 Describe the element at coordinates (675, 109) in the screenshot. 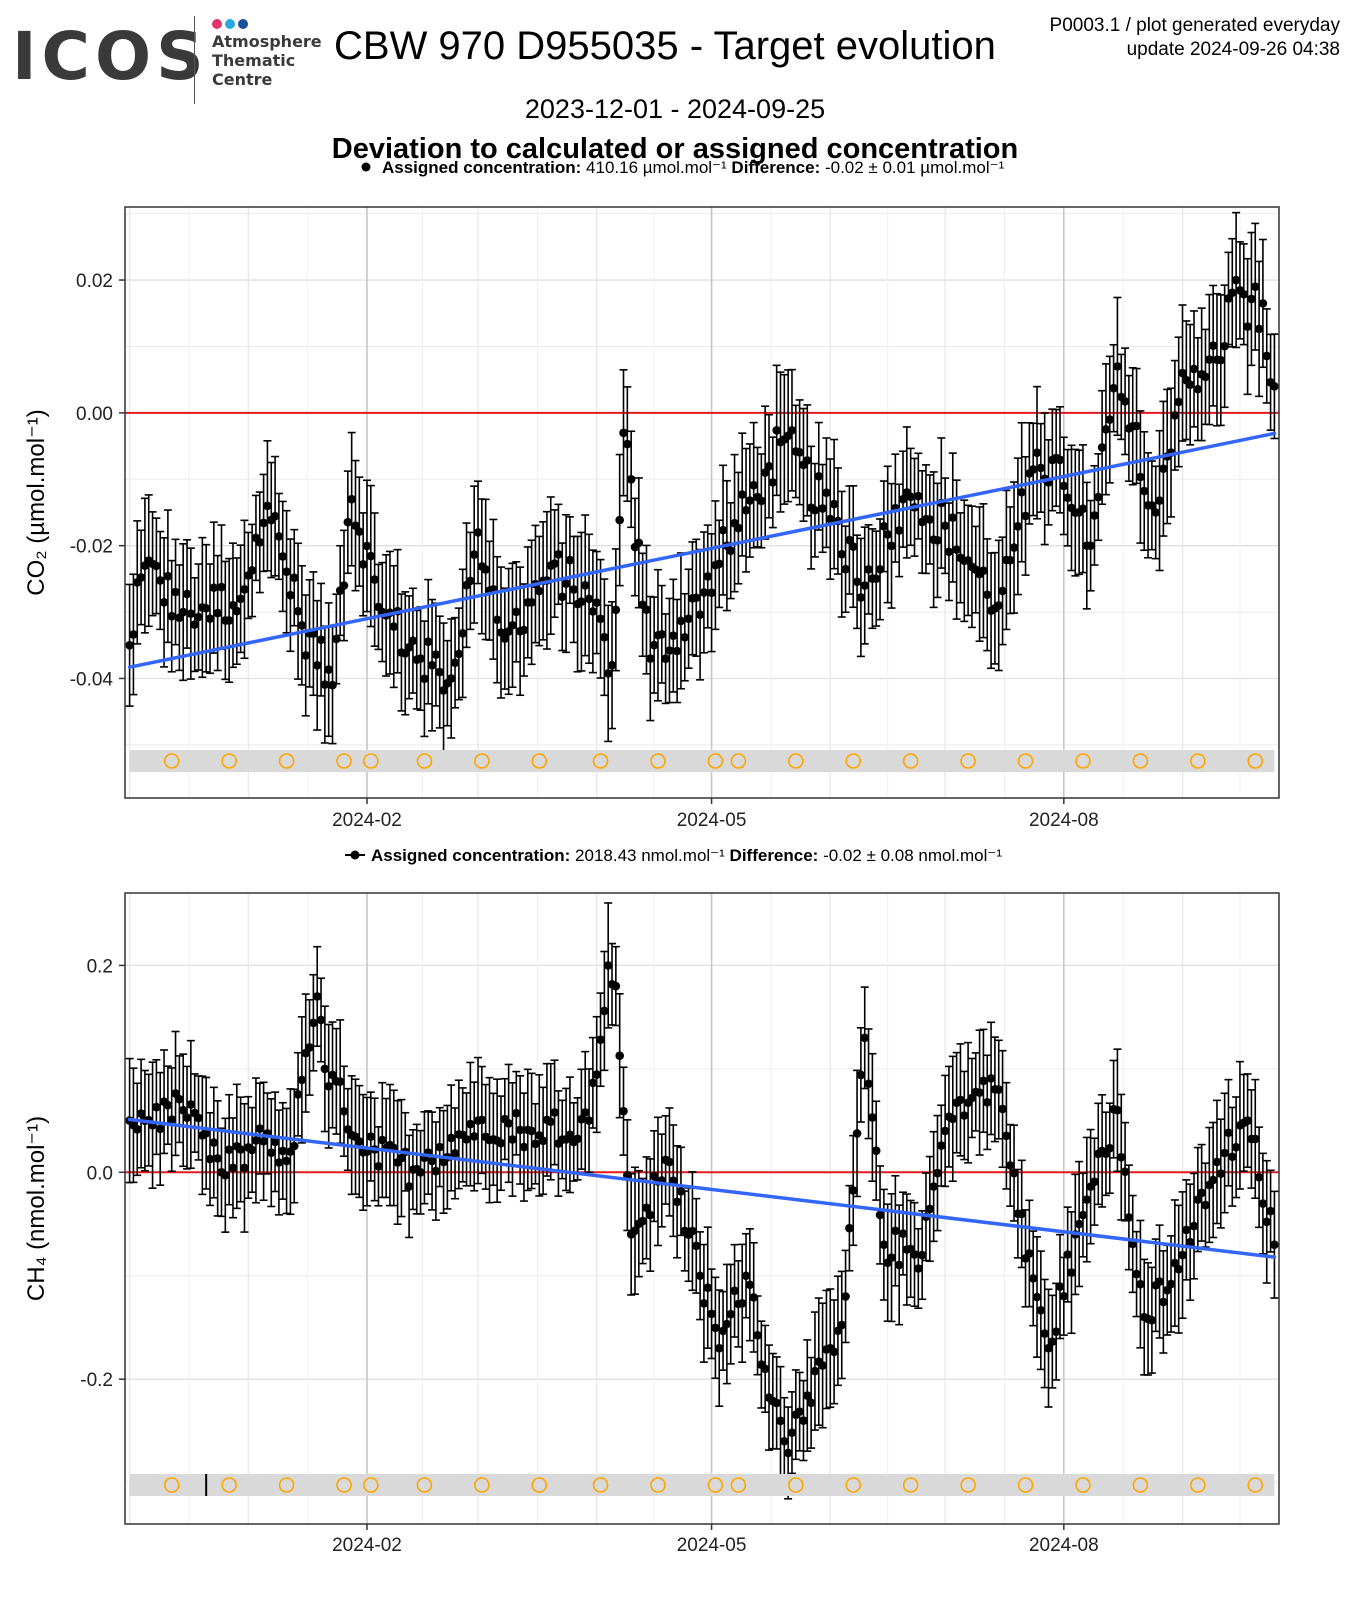

I see `date-range: 2023-12-01 - 2024-09-25` at that location.